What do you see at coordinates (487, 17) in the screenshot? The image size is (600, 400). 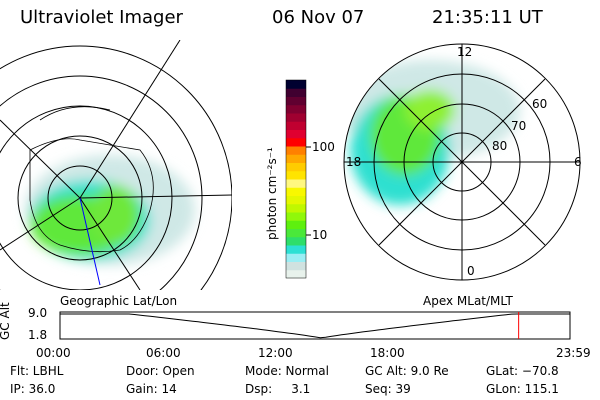 I see `time-label: 21:35:11 UT` at bounding box center [487, 17].